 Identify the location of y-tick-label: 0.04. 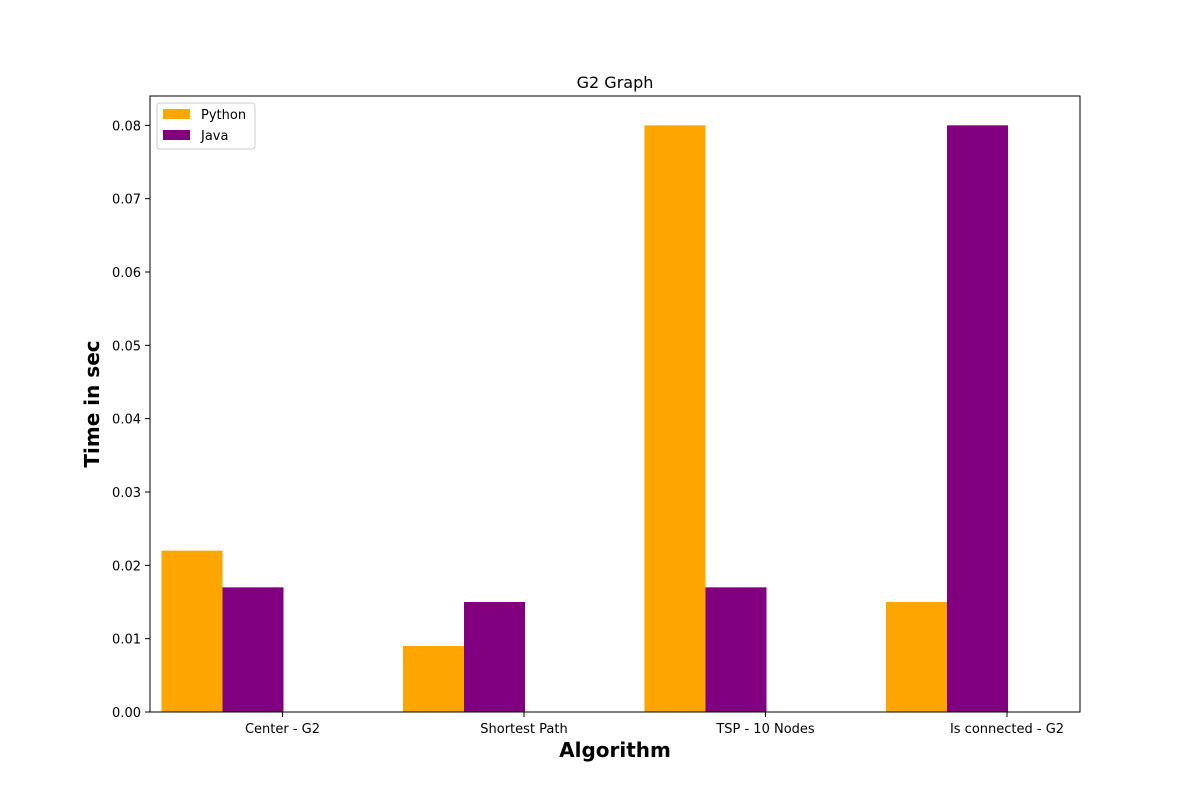
(126, 420).